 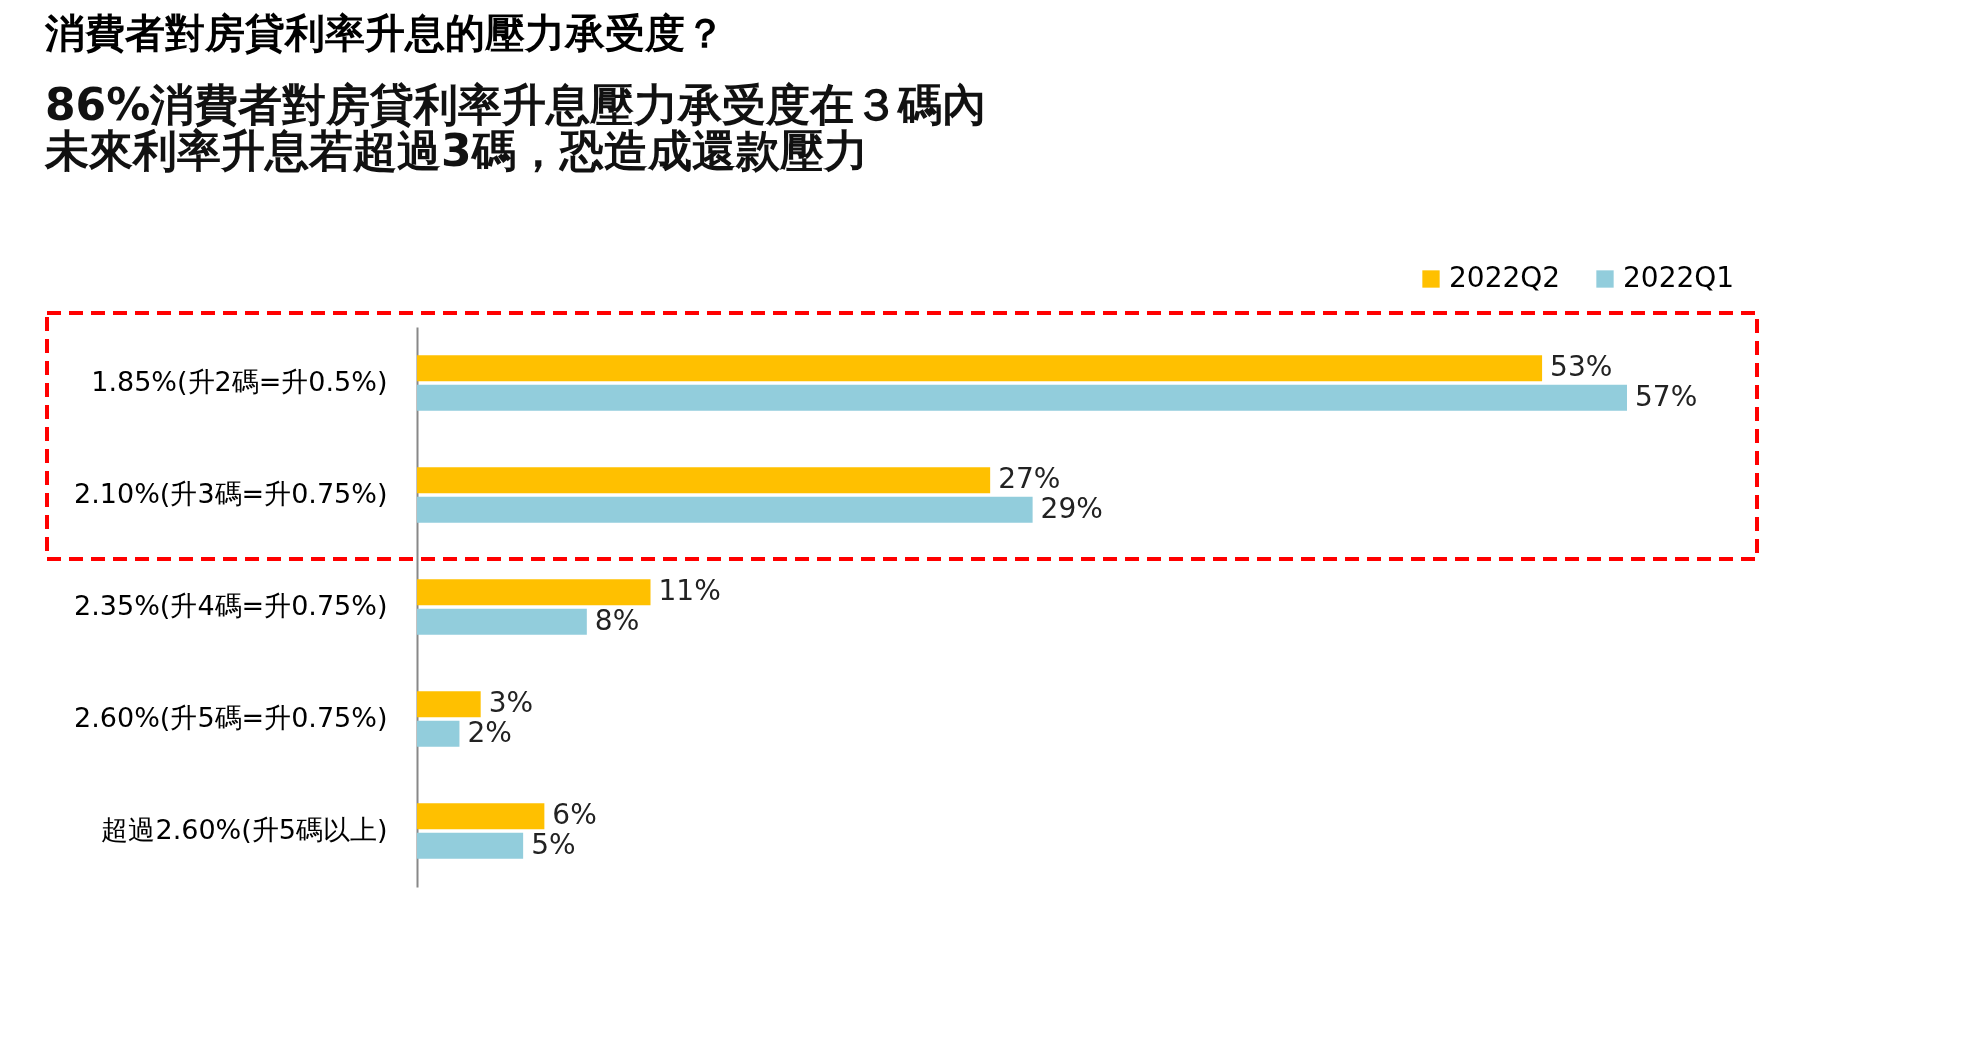 What do you see at coordinates (1666, 396) in the screenshot?
I see `data-label: 57%` at bounding box center [1666, 396].